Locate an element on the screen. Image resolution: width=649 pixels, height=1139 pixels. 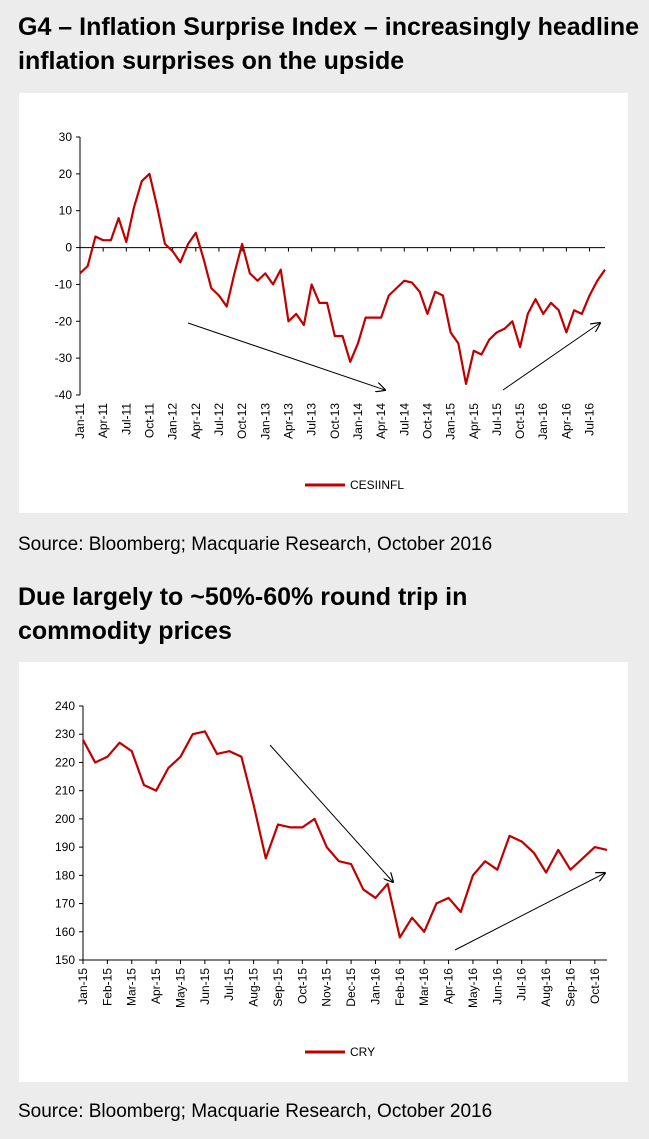
x-tick-label: Jul-11 is located at coordinates (126, 419).